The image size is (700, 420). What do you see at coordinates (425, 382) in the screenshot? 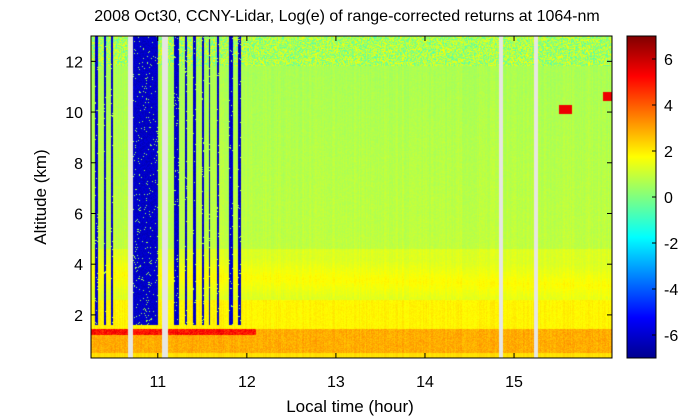
I see `x-tick-label: 14` at bounding box center [425, 382].